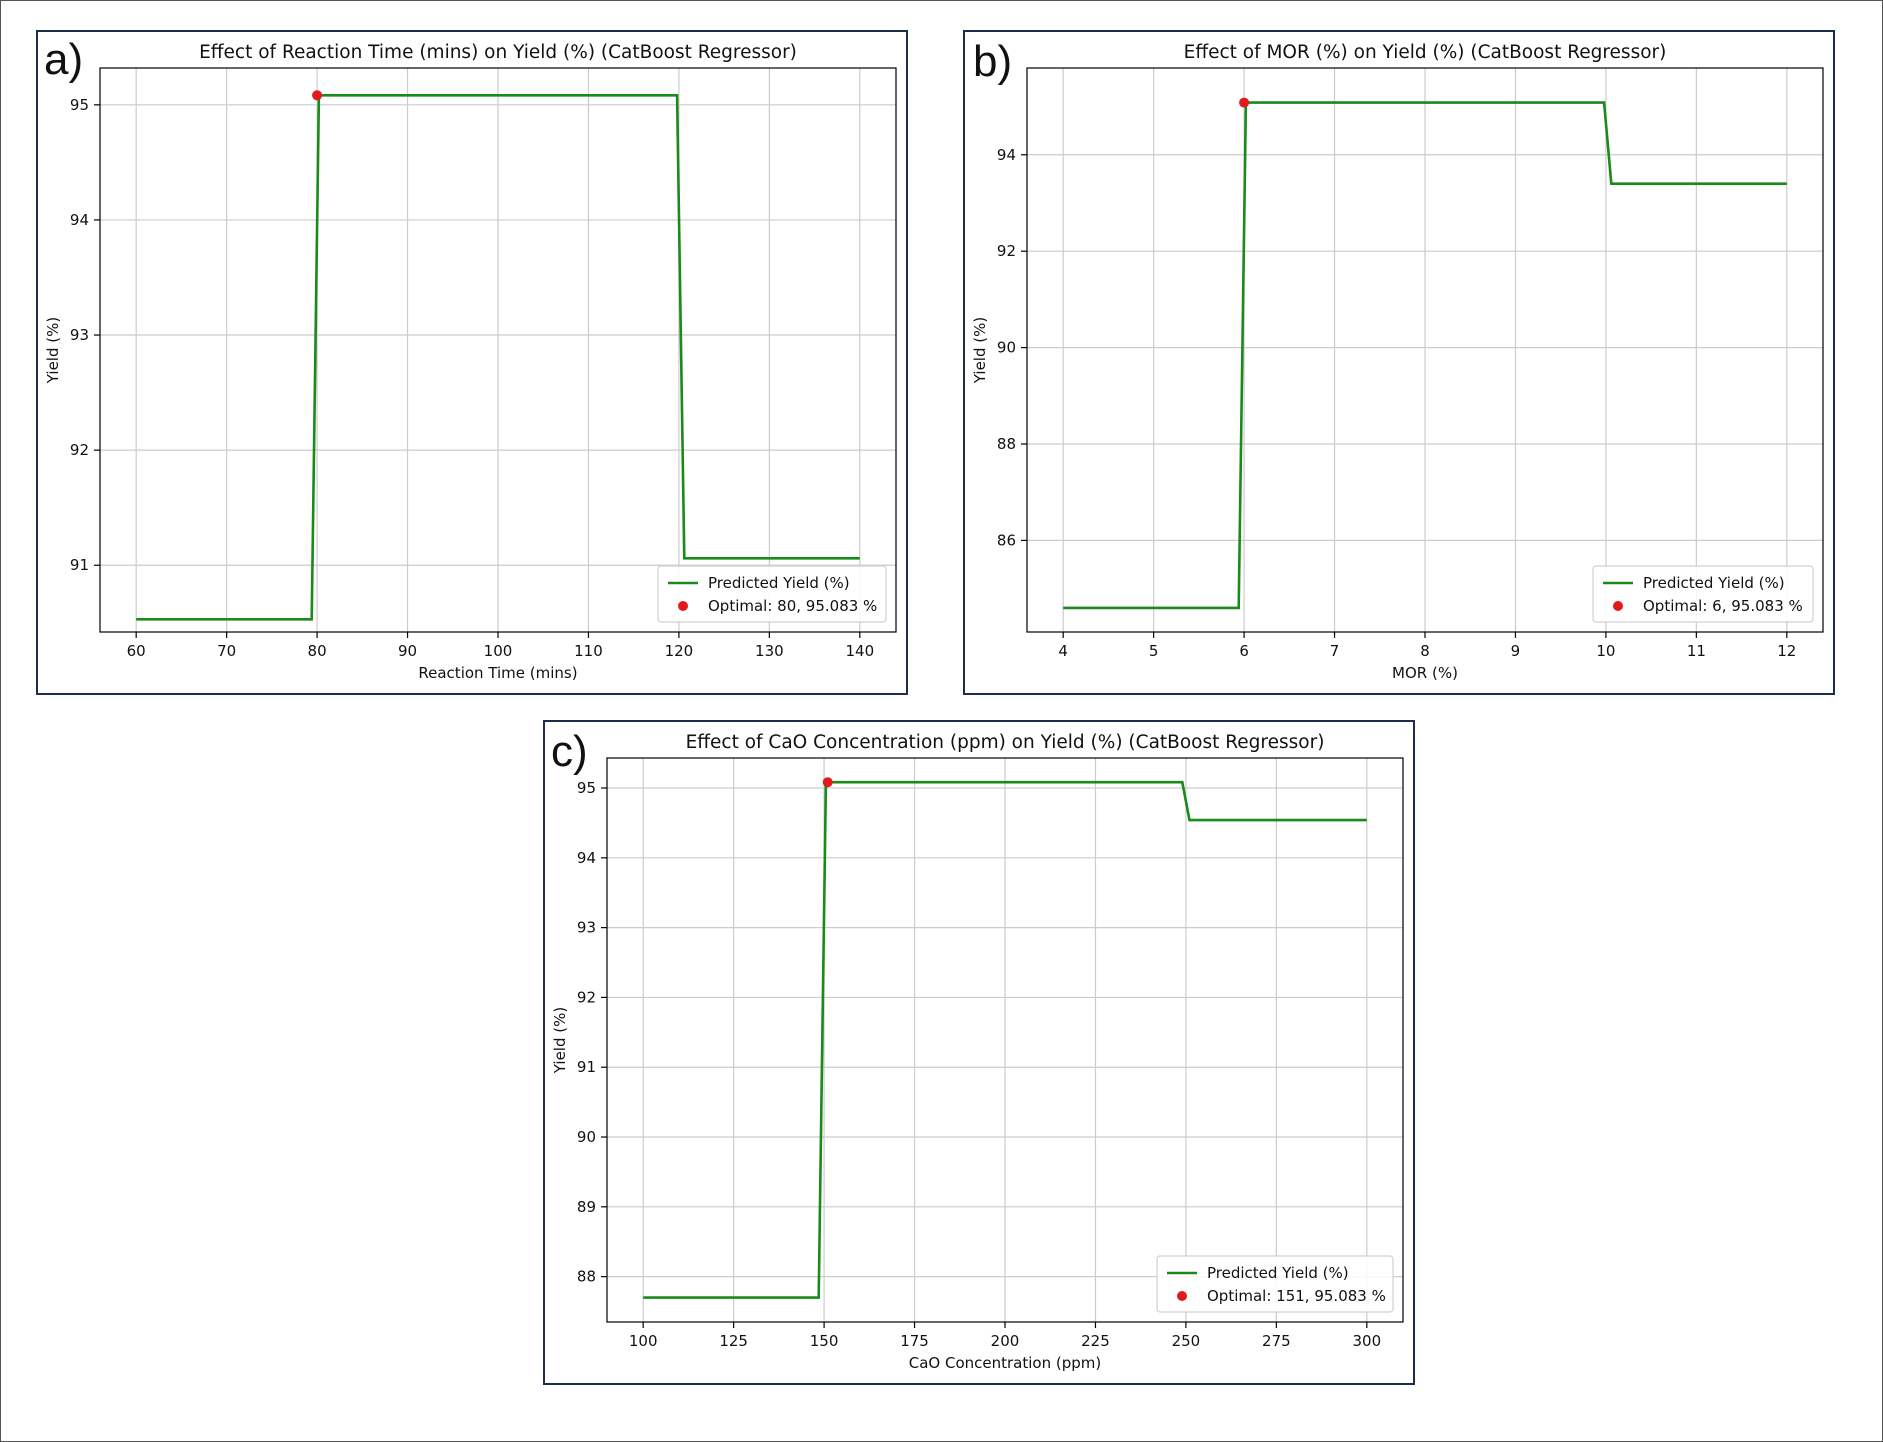  Describe the element at coordinates (1154, 651) in the screenshot. I see `x-tick-label: 5` at that location.